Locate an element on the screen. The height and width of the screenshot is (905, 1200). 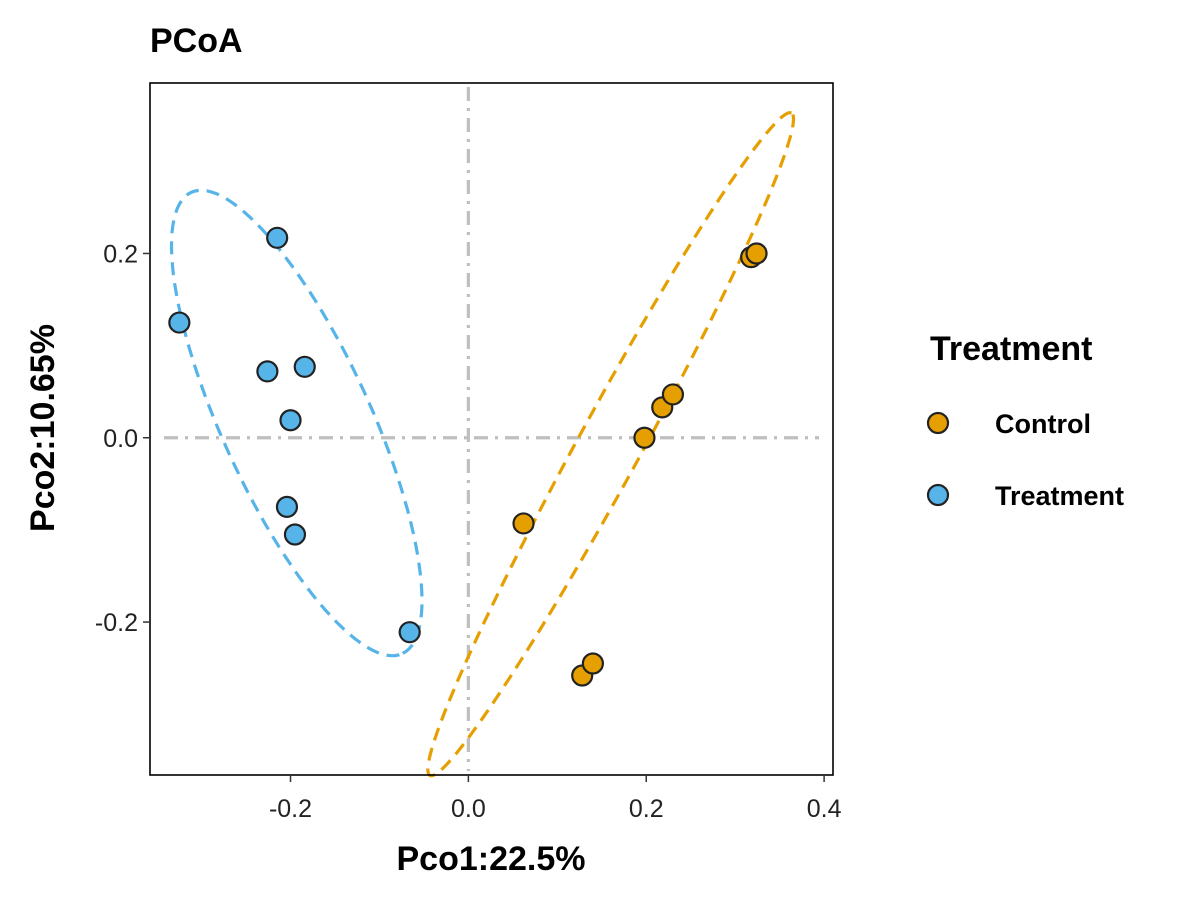
legend-key-treatment is located at coordinates (938, 495).